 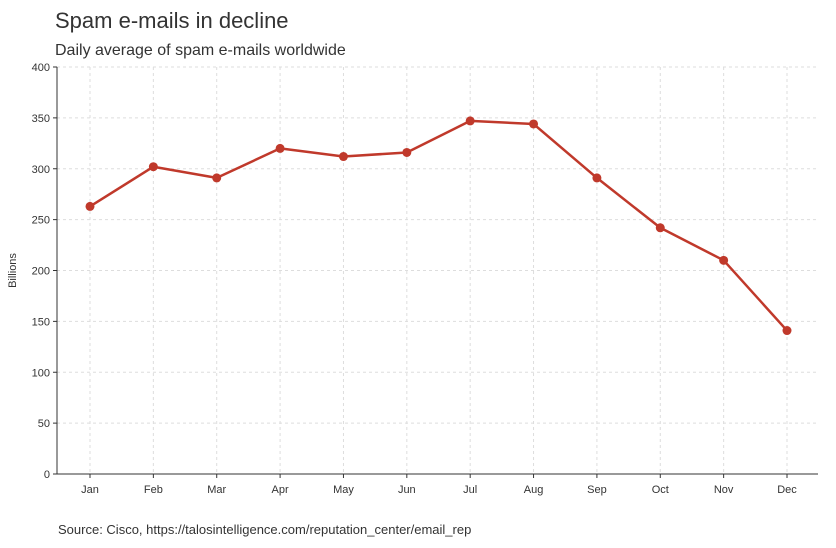 I want to click on y-tick-label: 350, so click(x=41, y=119).